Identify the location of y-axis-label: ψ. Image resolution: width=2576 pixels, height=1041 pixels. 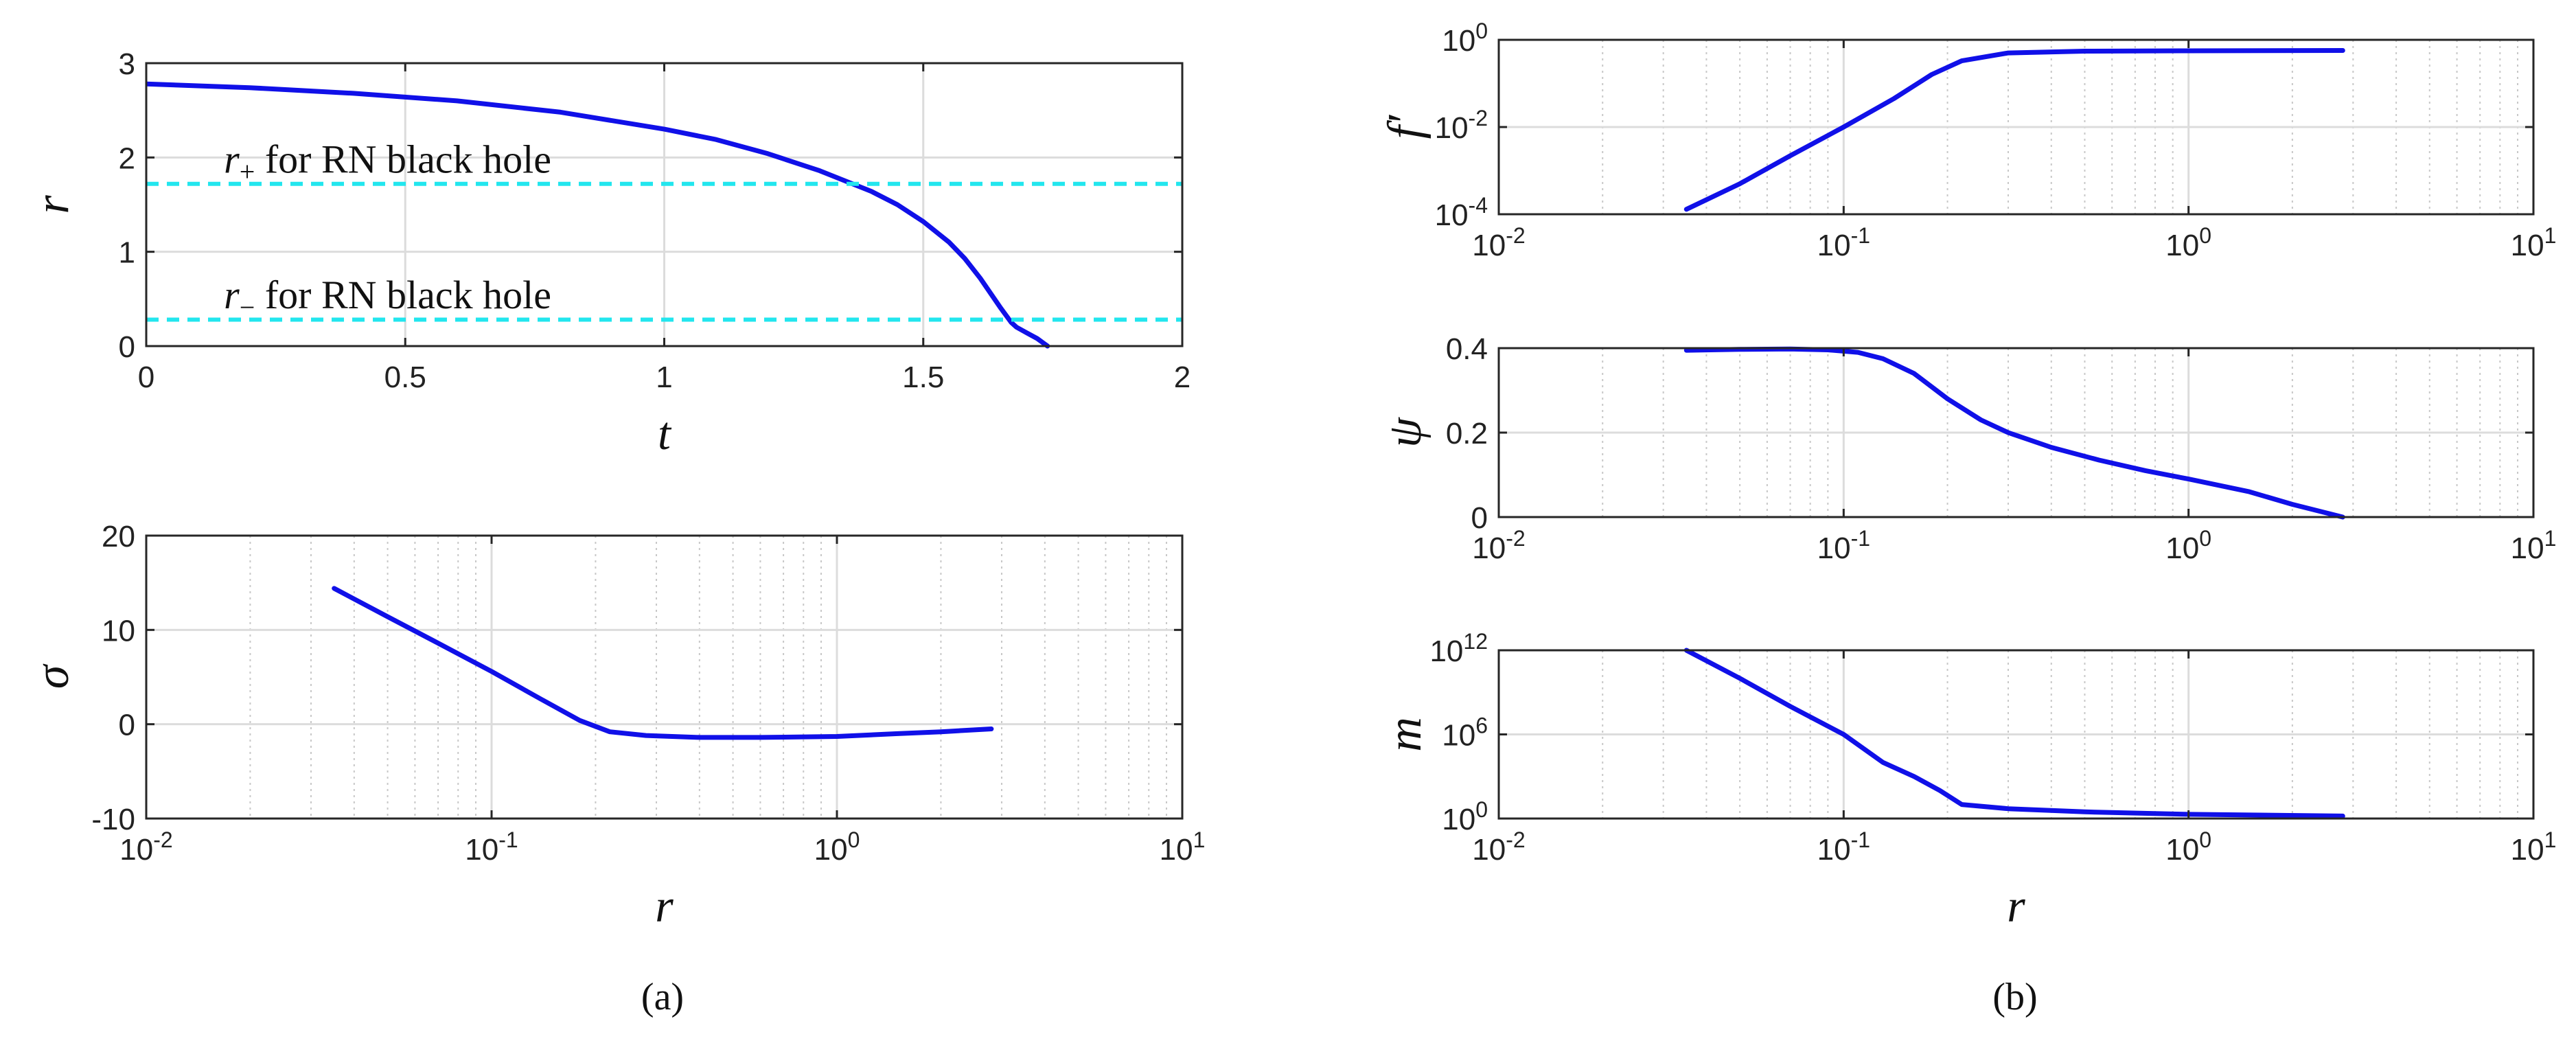
(1405, 432).